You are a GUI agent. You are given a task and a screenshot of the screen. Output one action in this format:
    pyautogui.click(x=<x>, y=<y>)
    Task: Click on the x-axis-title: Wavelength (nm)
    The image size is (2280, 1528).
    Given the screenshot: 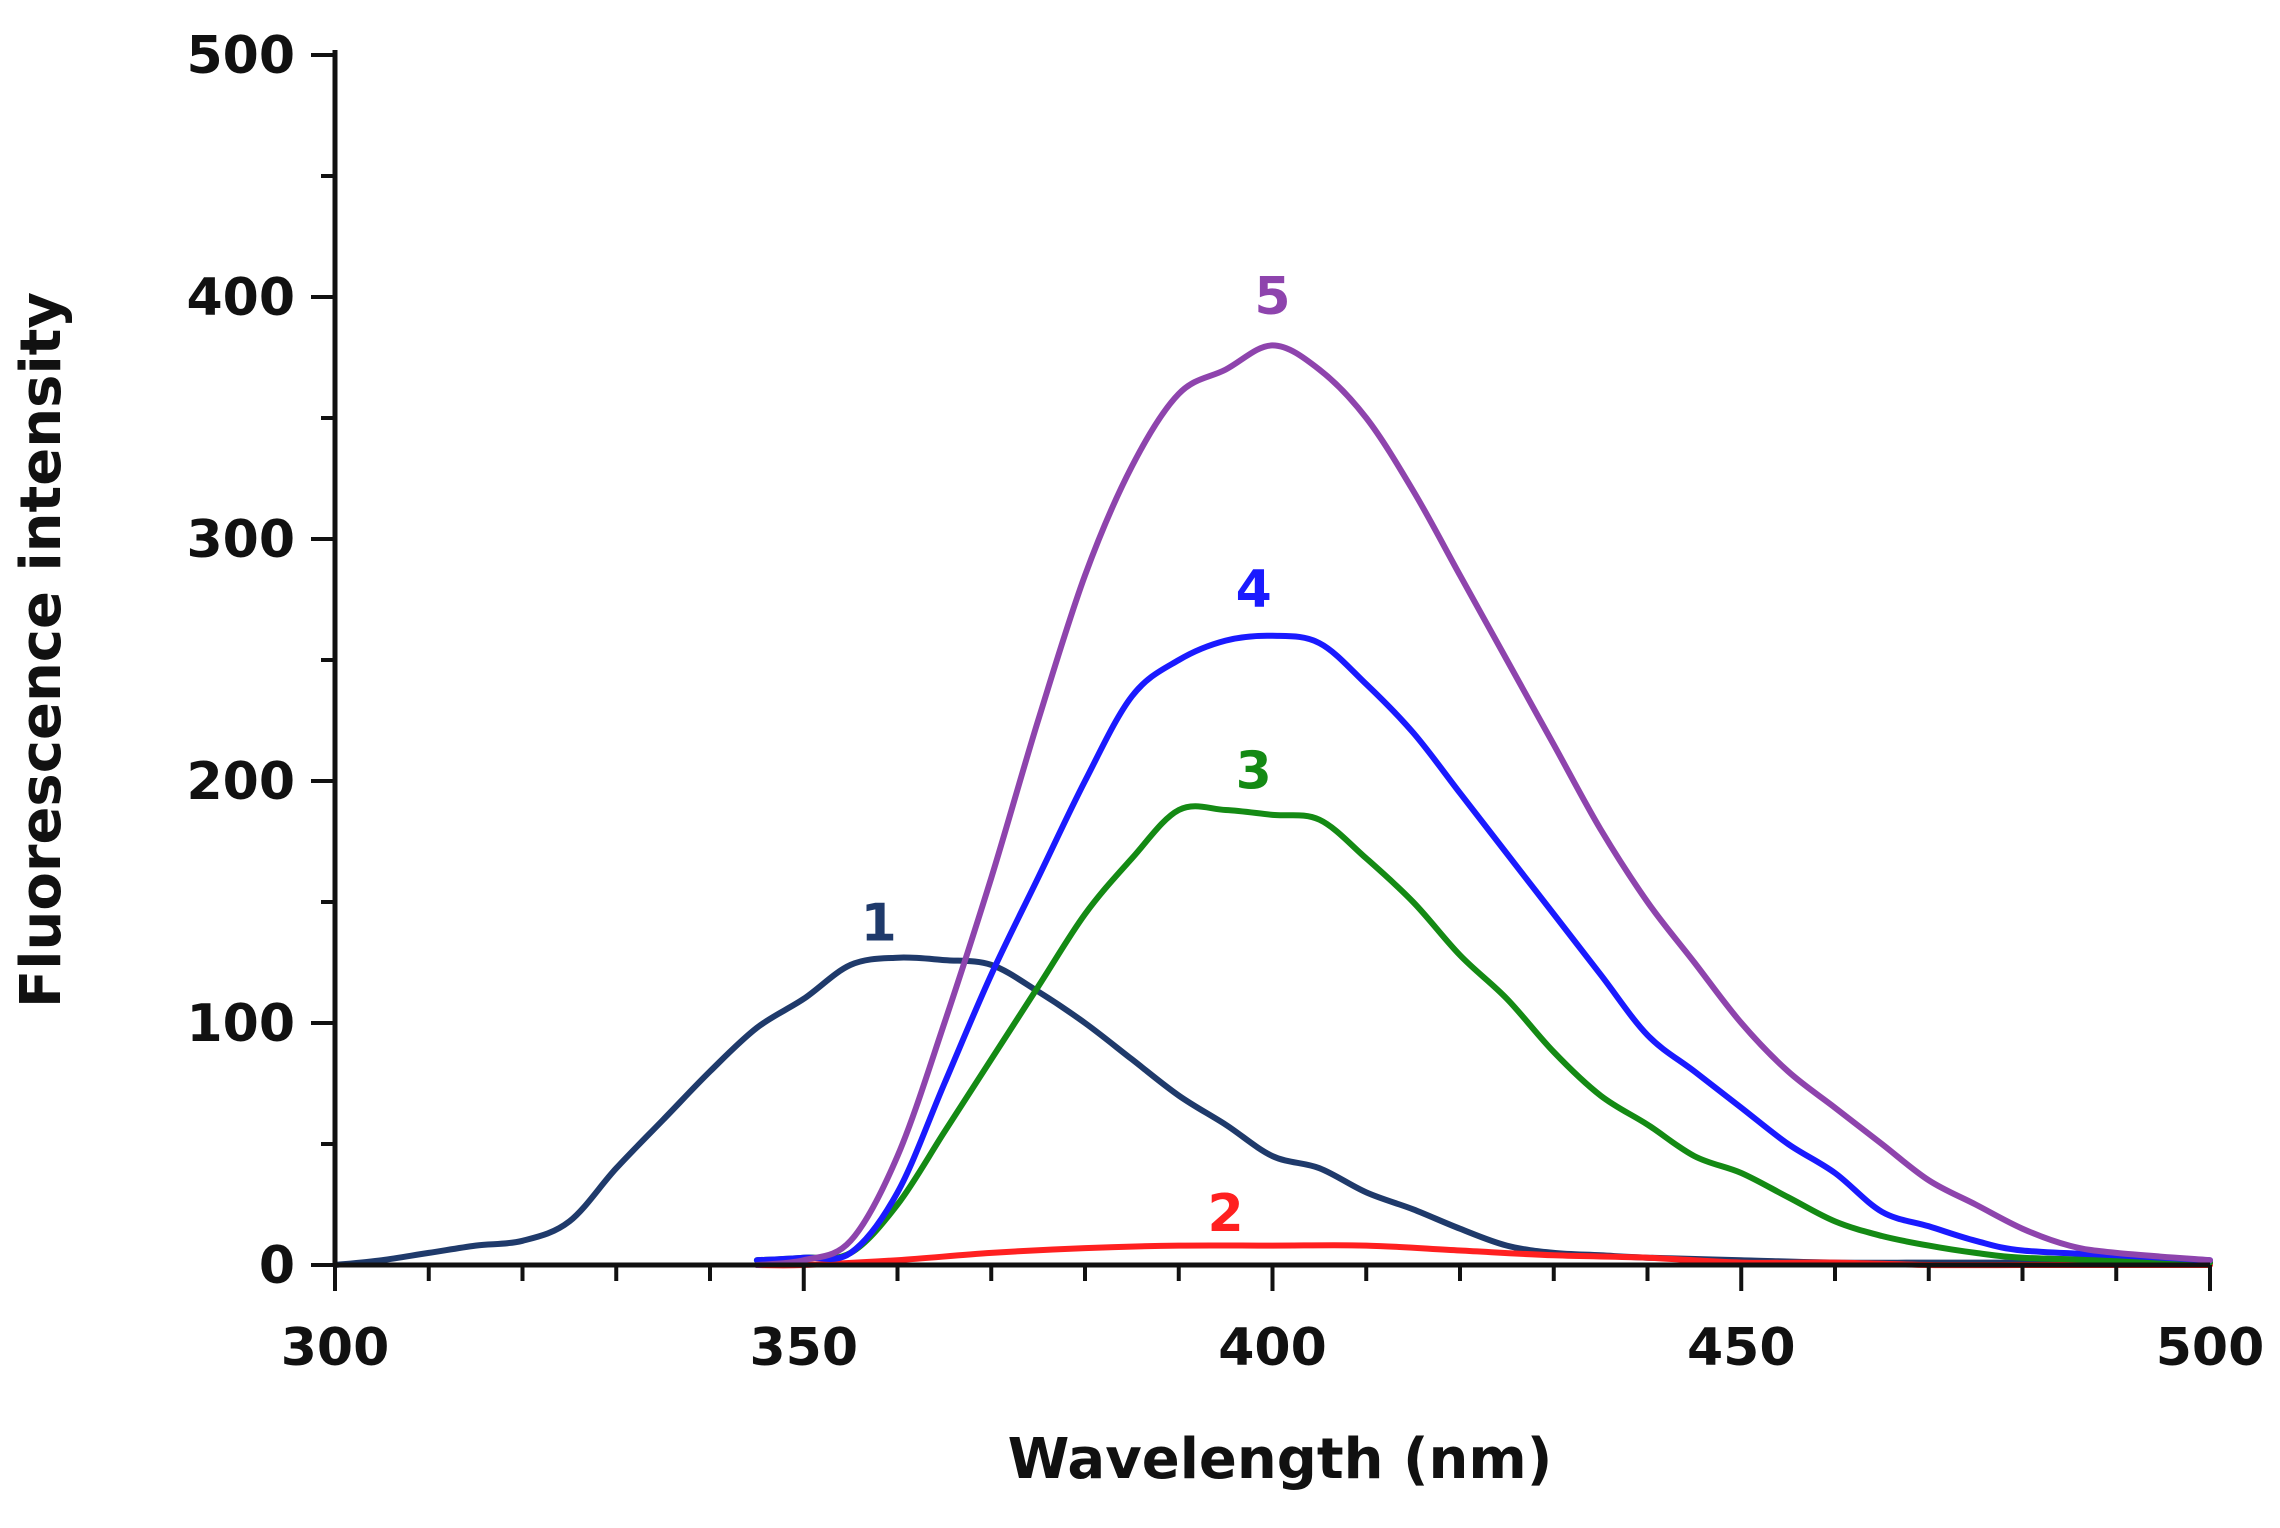 What is the action you would take?
    pyautogui.click(x=1280, y=1459)
    